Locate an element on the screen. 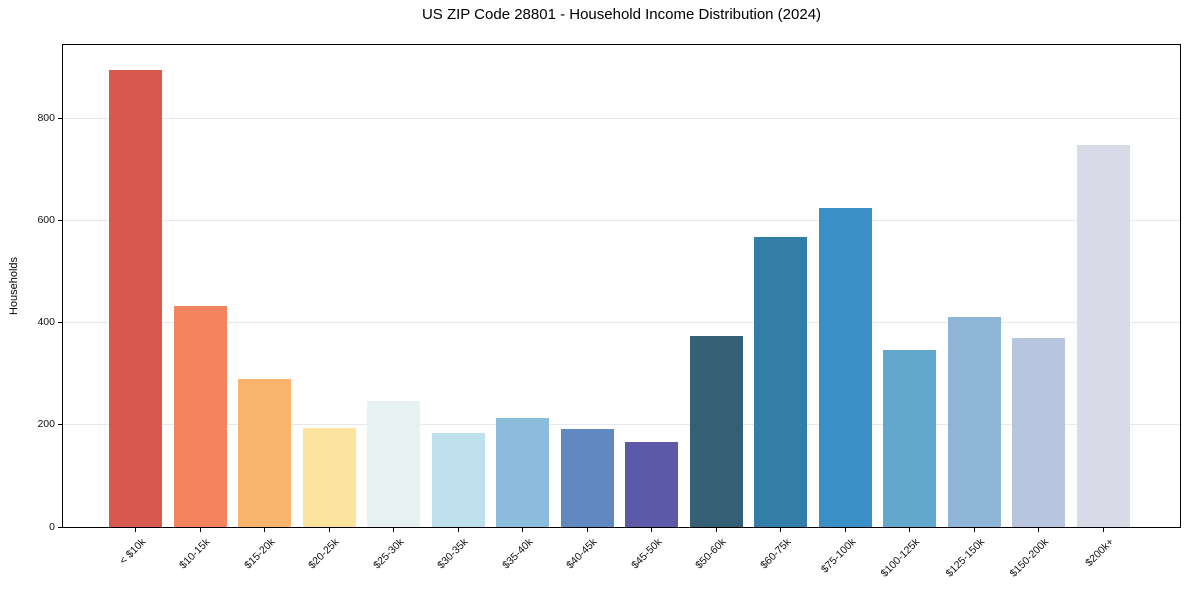 Image resolution: width=1189 pixels, height=590 pixels. x-tick-label: $25-30k is located at coordinates (388, 554).